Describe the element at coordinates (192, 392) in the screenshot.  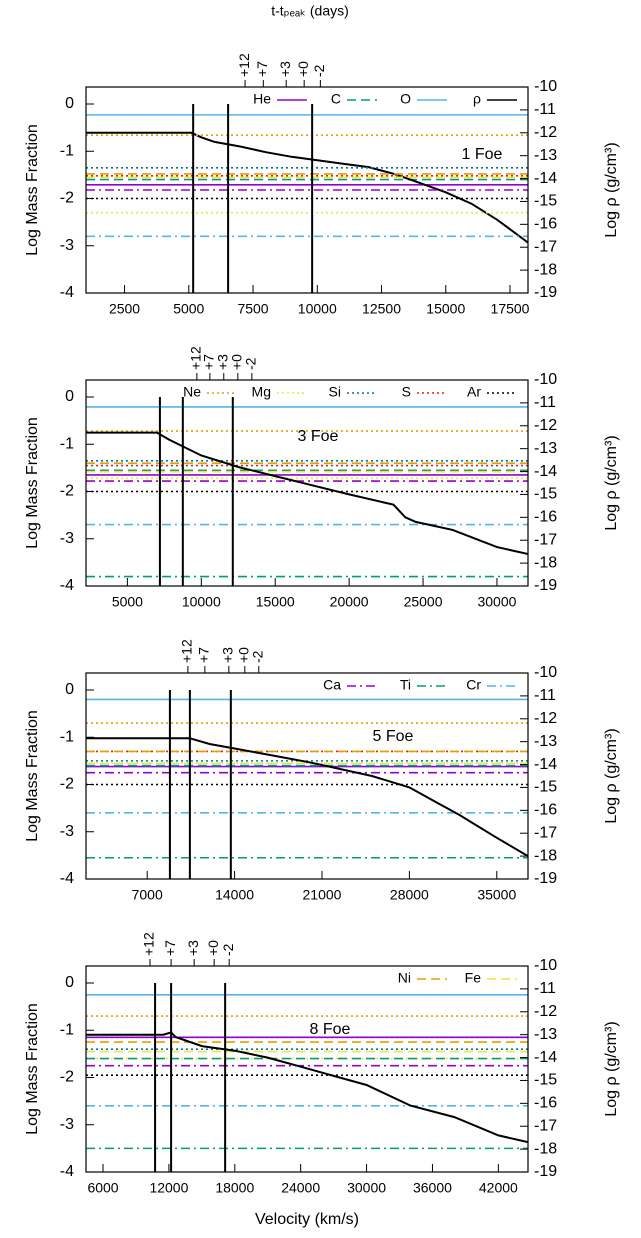
I see `legend-label: Ne` at that location.